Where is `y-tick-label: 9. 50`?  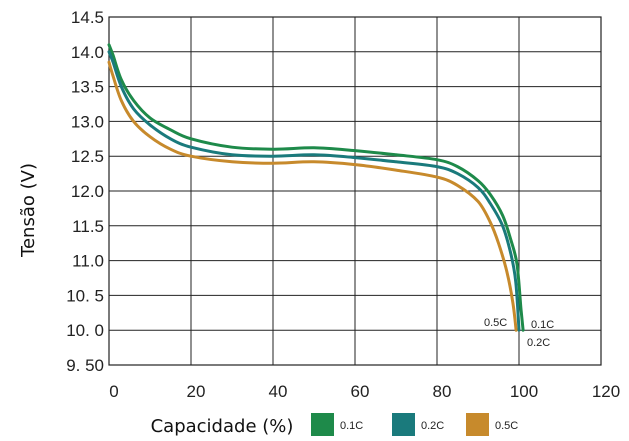 y-tick-label: 9. 50 is located at coordinates (85, 365).